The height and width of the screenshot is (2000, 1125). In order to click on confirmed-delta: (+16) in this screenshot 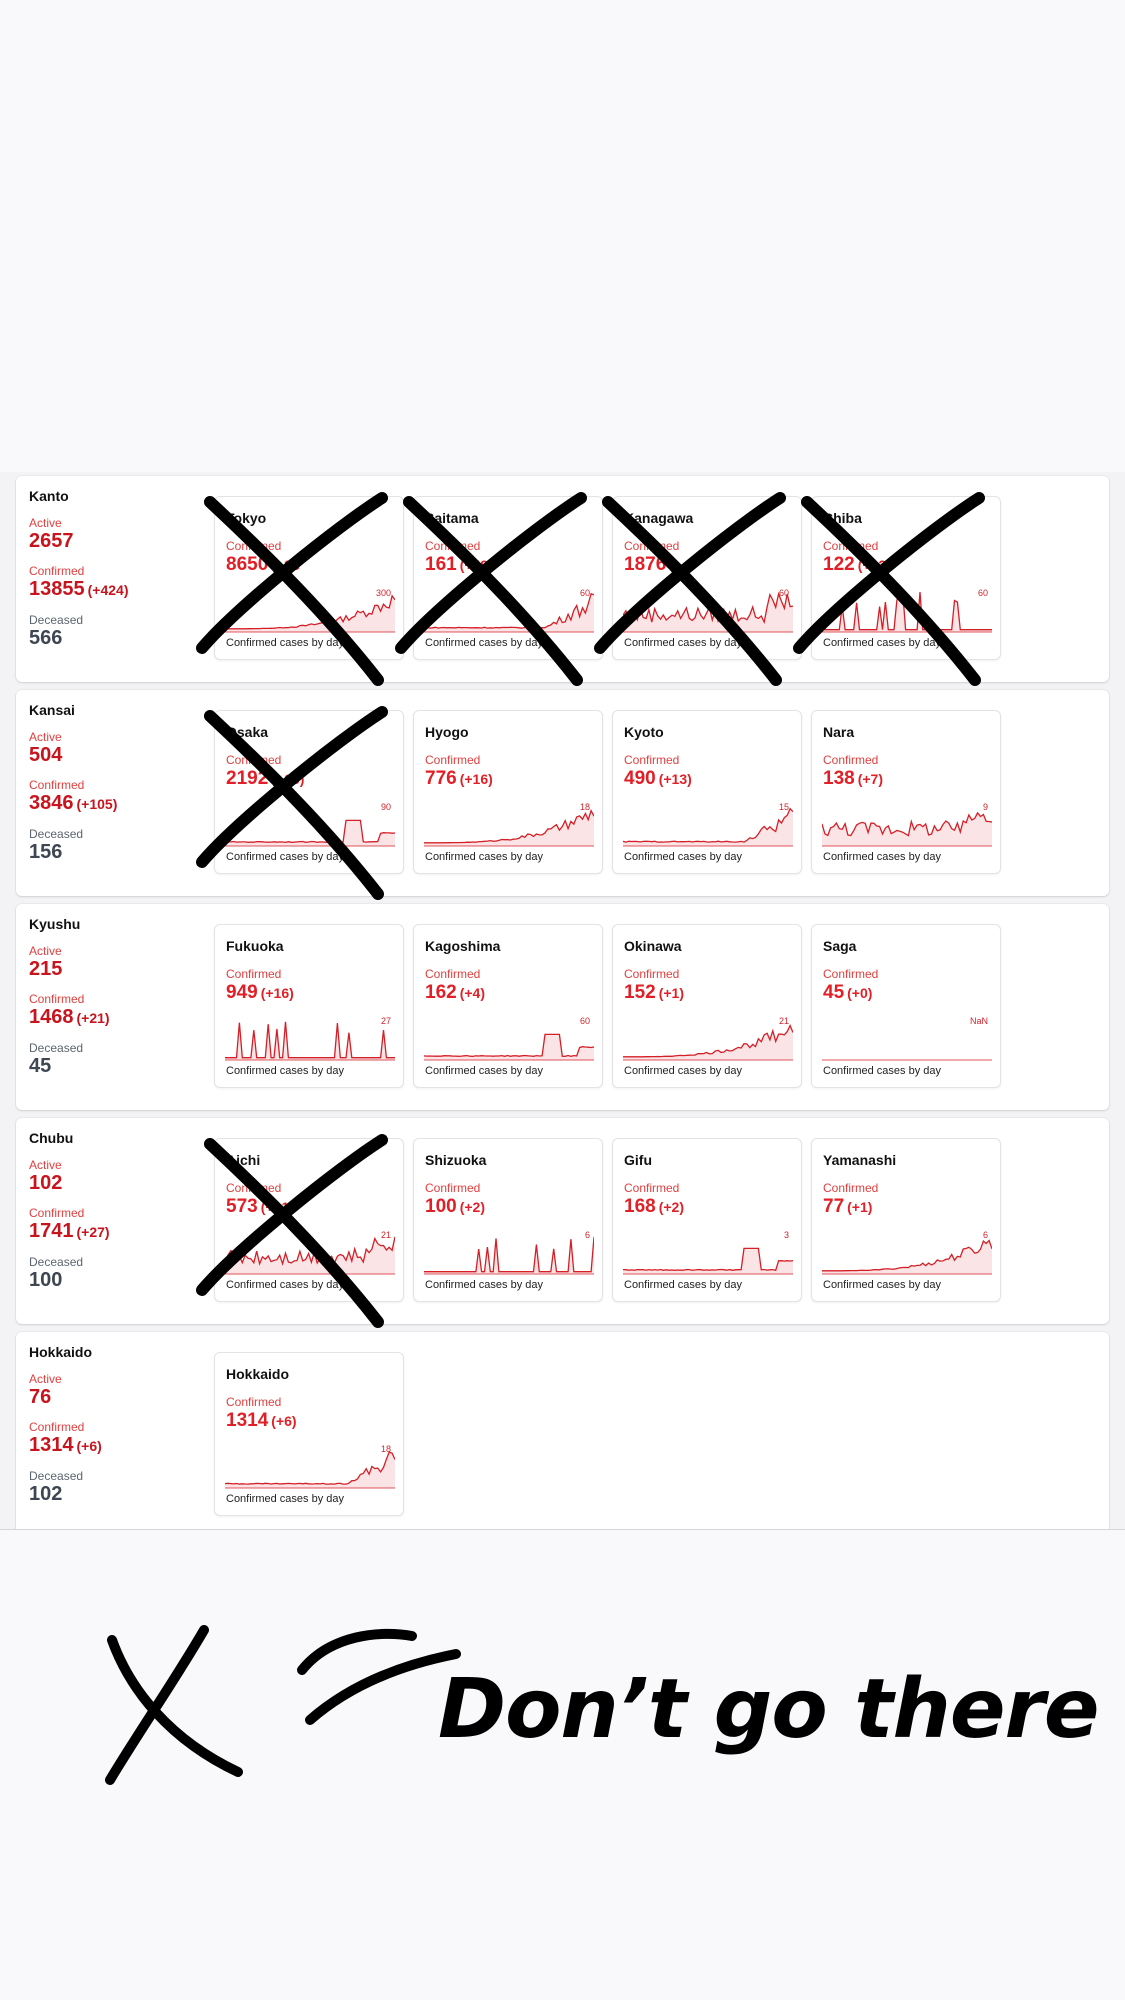, I will do `click(277, 993)`.